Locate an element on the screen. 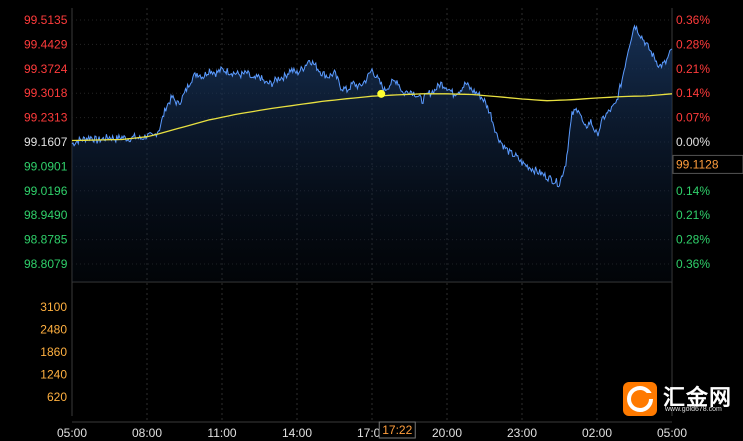  percent-tick-label: 0.00% is located at coordinates (693, 142).